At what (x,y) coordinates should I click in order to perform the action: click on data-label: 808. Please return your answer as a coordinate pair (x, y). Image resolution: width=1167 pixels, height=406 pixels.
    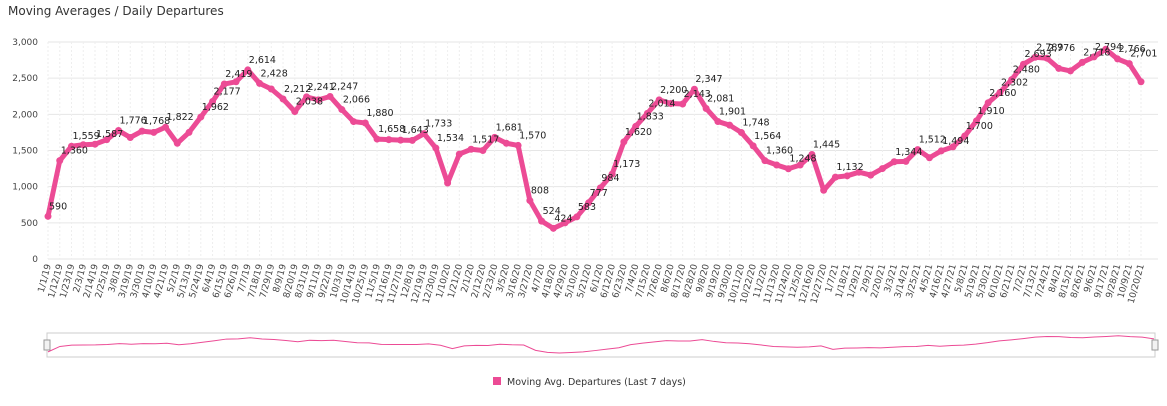
    Looking at the image, I should click on (540, 191).